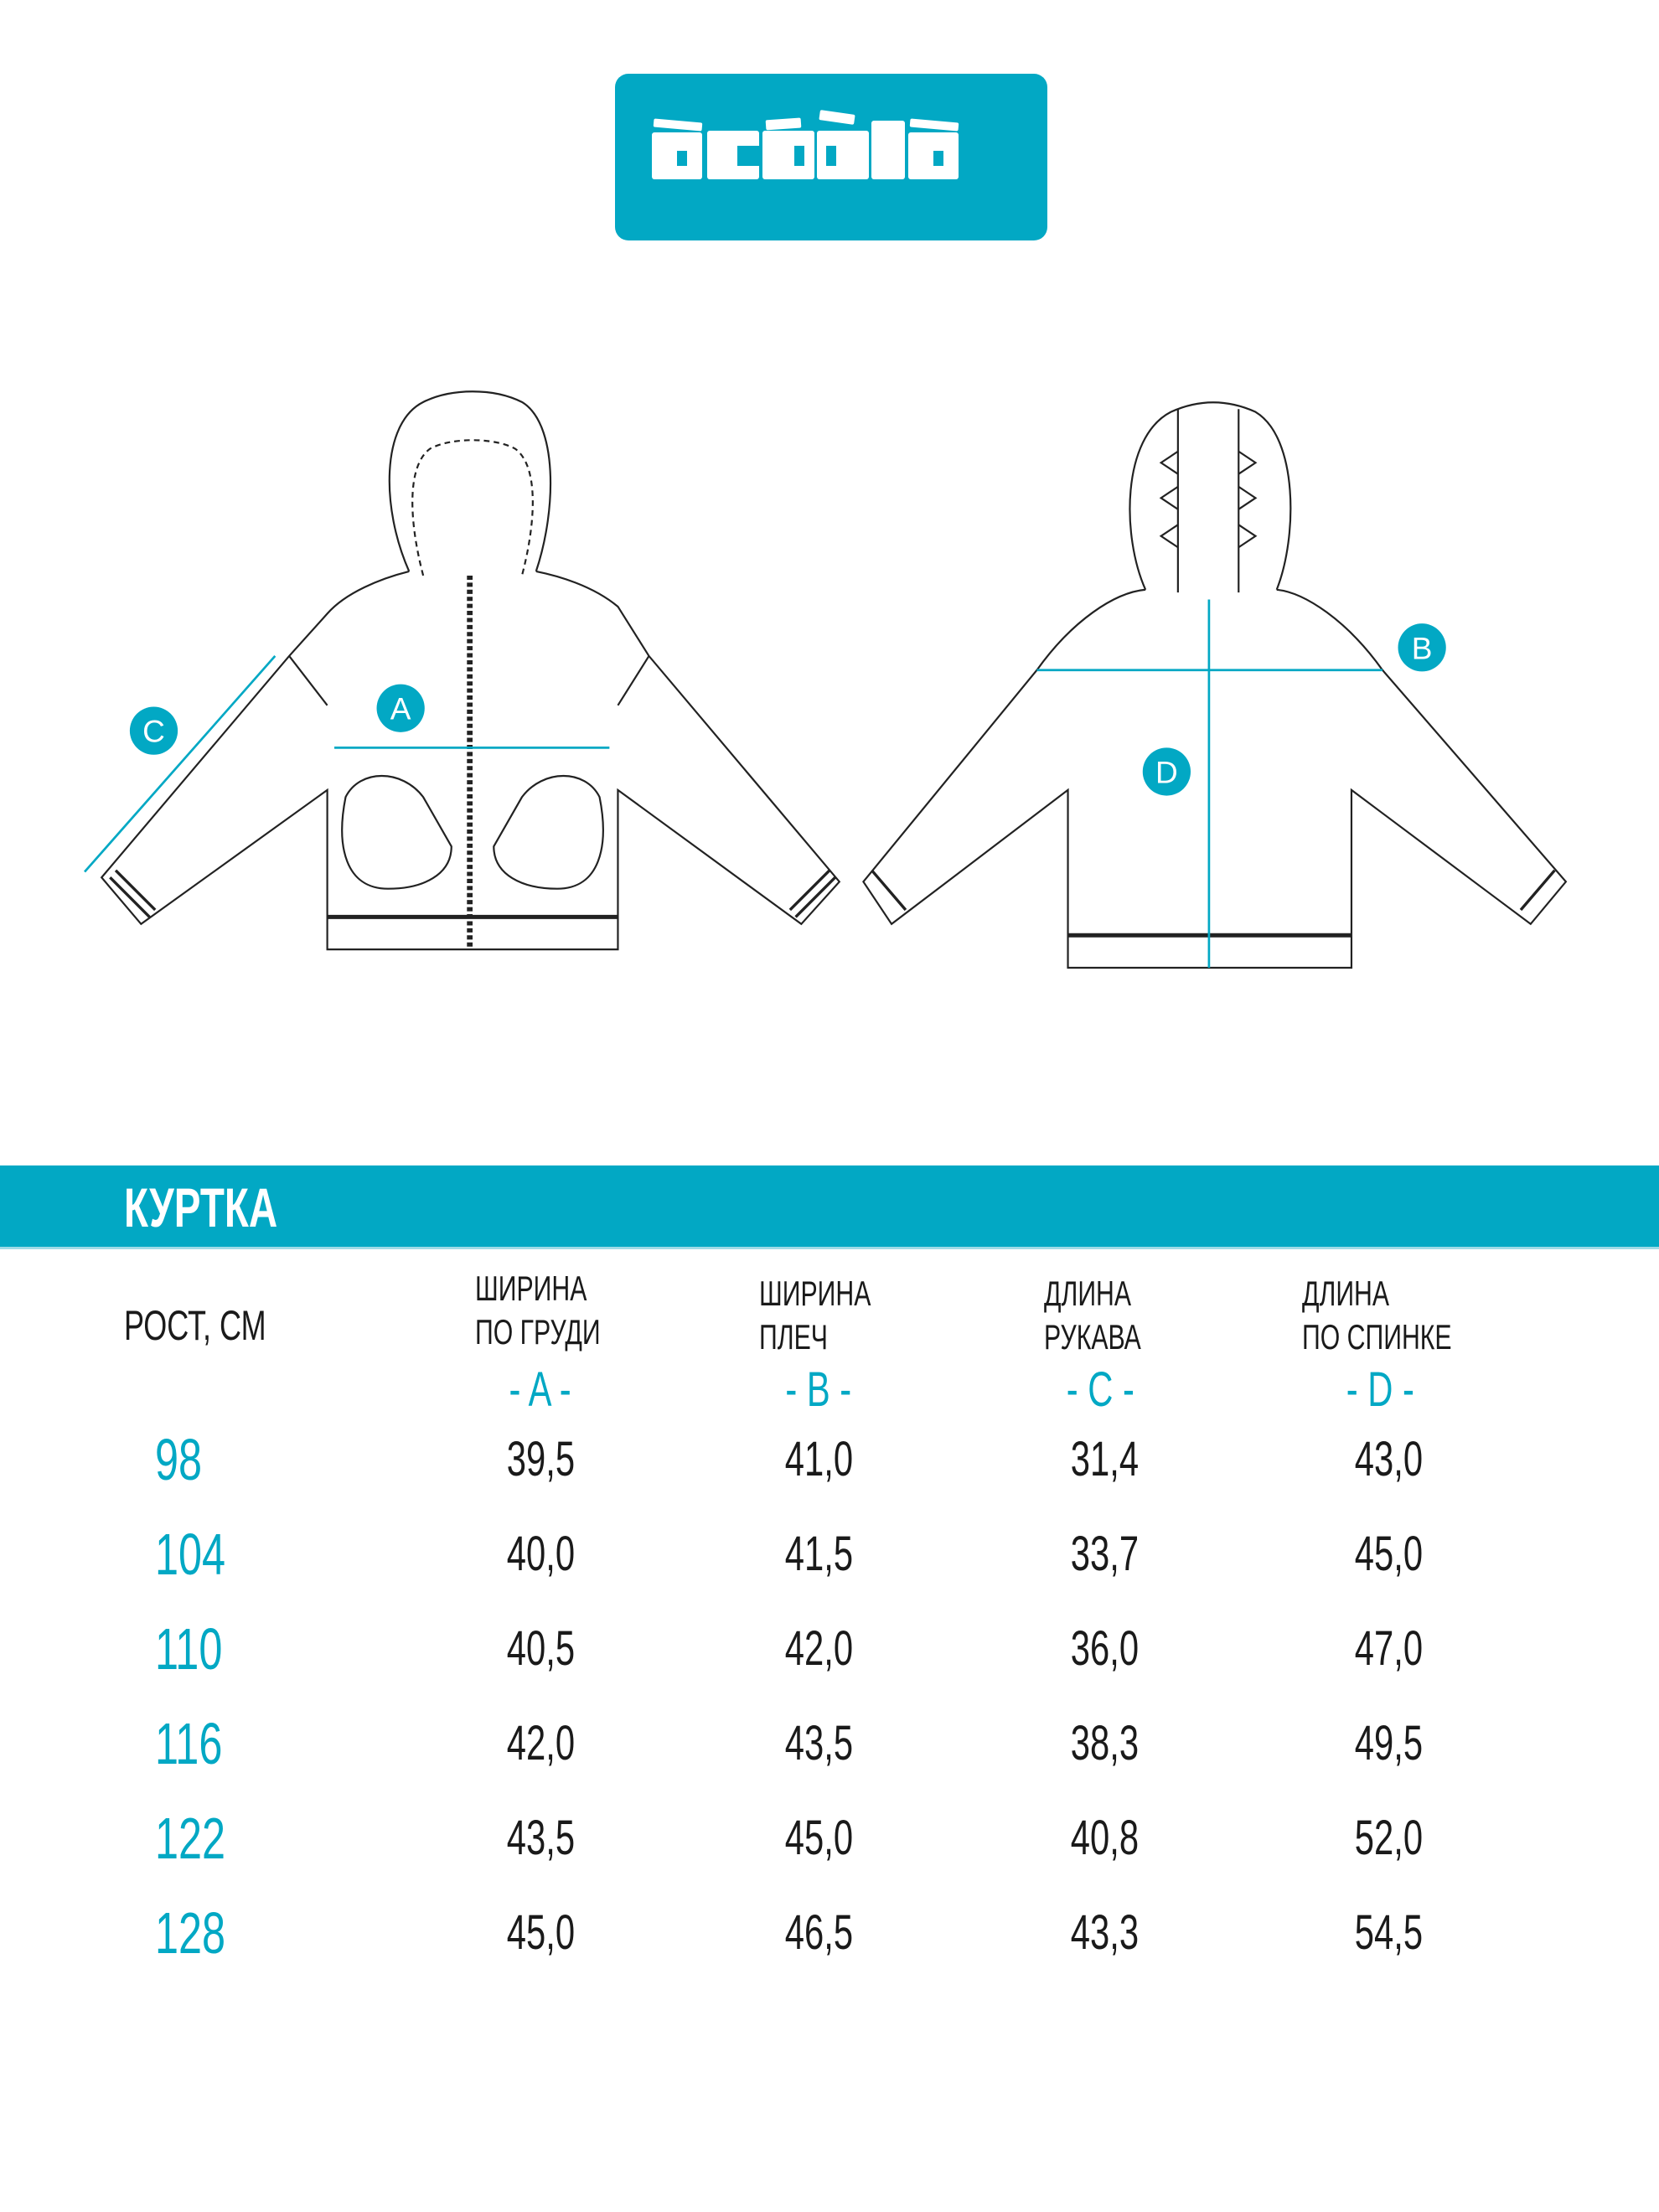 The height and width of the screenshot is (2212, 1659). What do you see at coordinates (540, 1389) in the screenshot?
I see `column-letter-a: - A -` at bounding box center [540, 1389].